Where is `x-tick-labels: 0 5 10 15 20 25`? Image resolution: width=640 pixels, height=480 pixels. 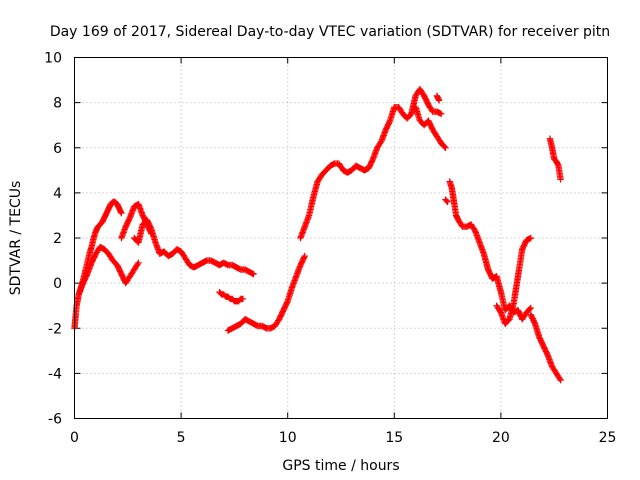 x-tick-labels: 0 5 10 15 20 25 is located at coordinates (343, 438).